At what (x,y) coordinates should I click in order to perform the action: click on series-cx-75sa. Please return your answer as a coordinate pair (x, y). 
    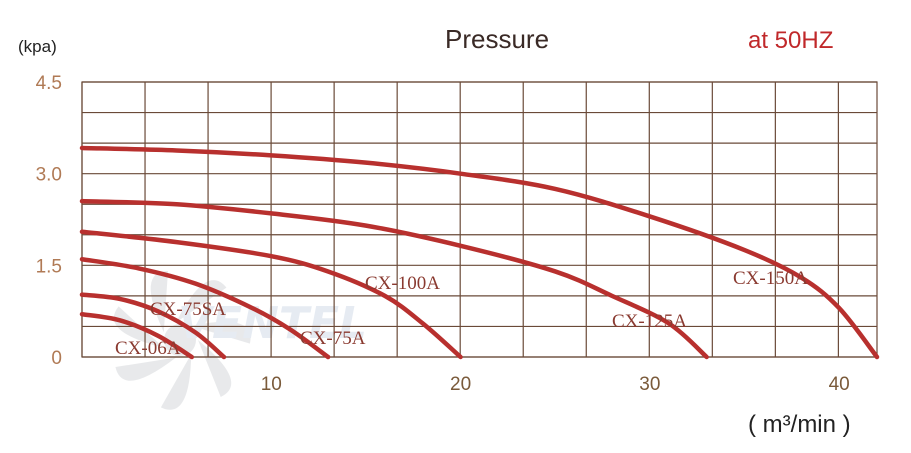
    Looking at the image, I should click on (153, 326).